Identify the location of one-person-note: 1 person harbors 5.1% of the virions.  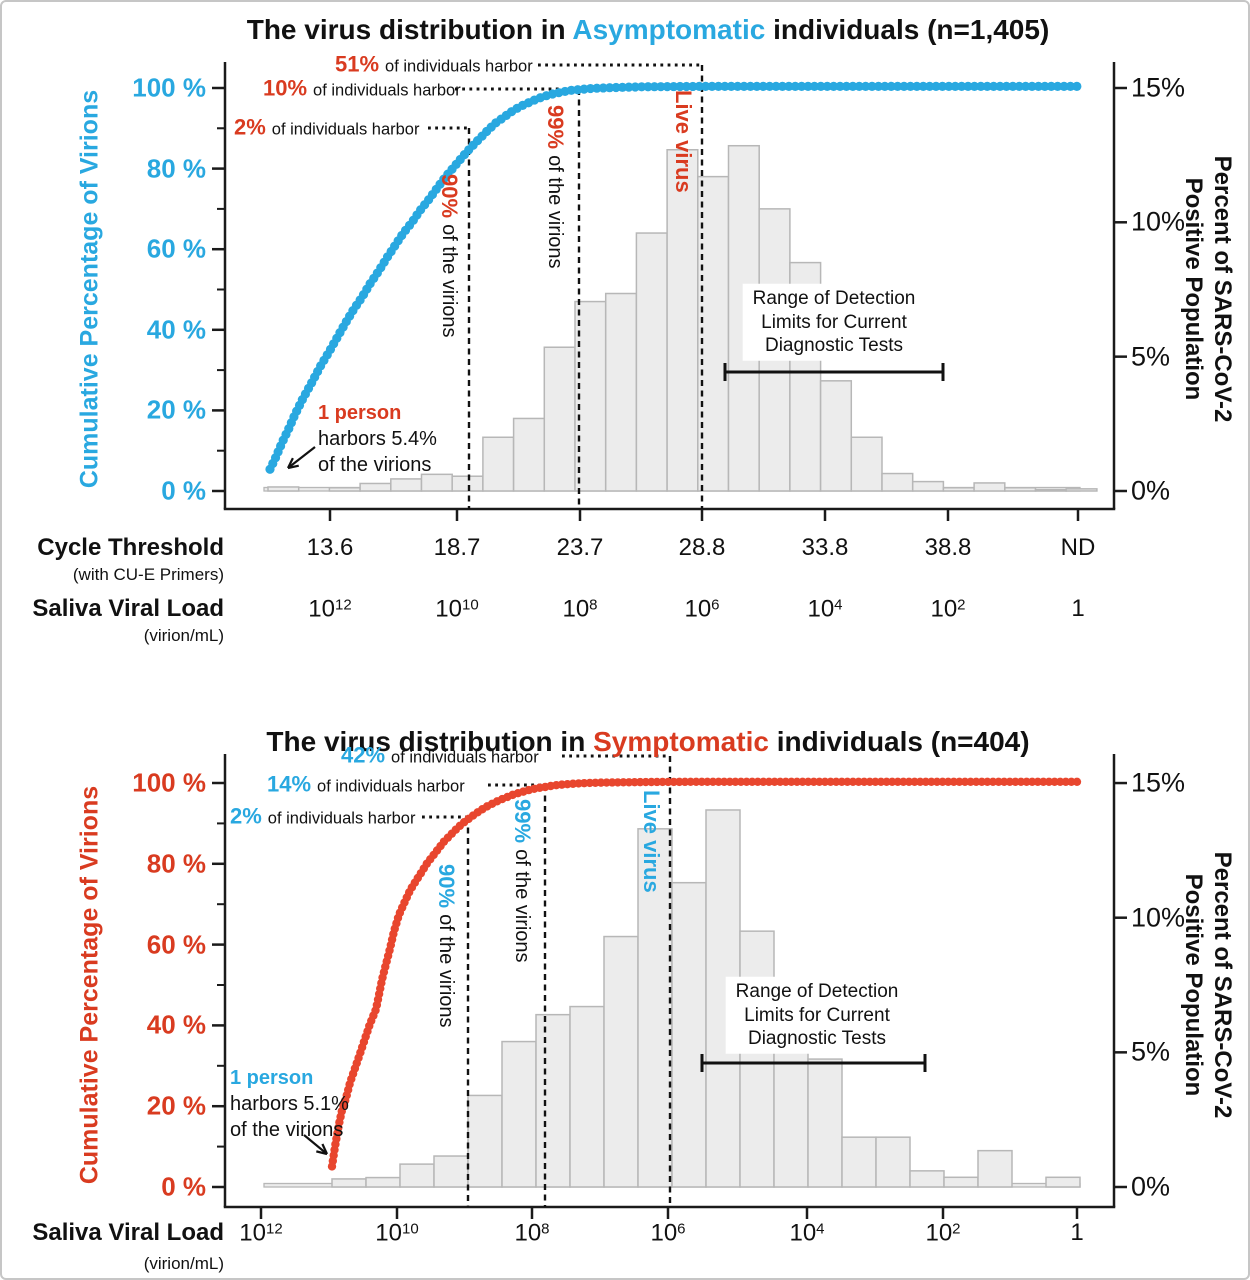
(289, 1104).